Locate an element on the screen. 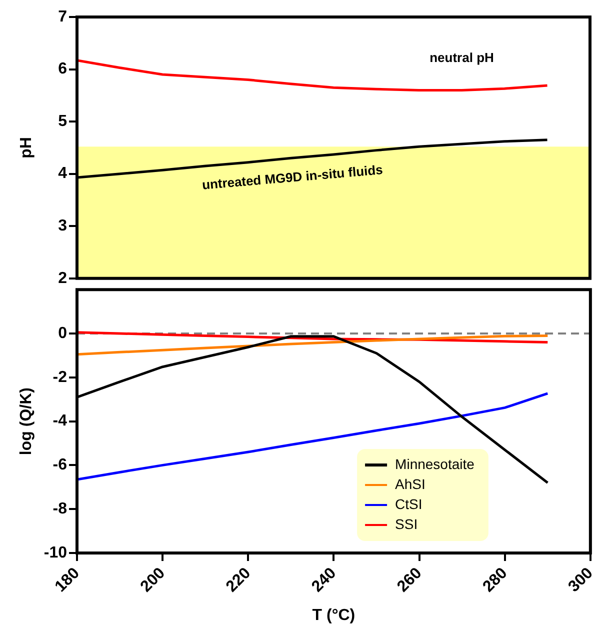  x-tick-label: 180 is located at coordinates (68, 580).